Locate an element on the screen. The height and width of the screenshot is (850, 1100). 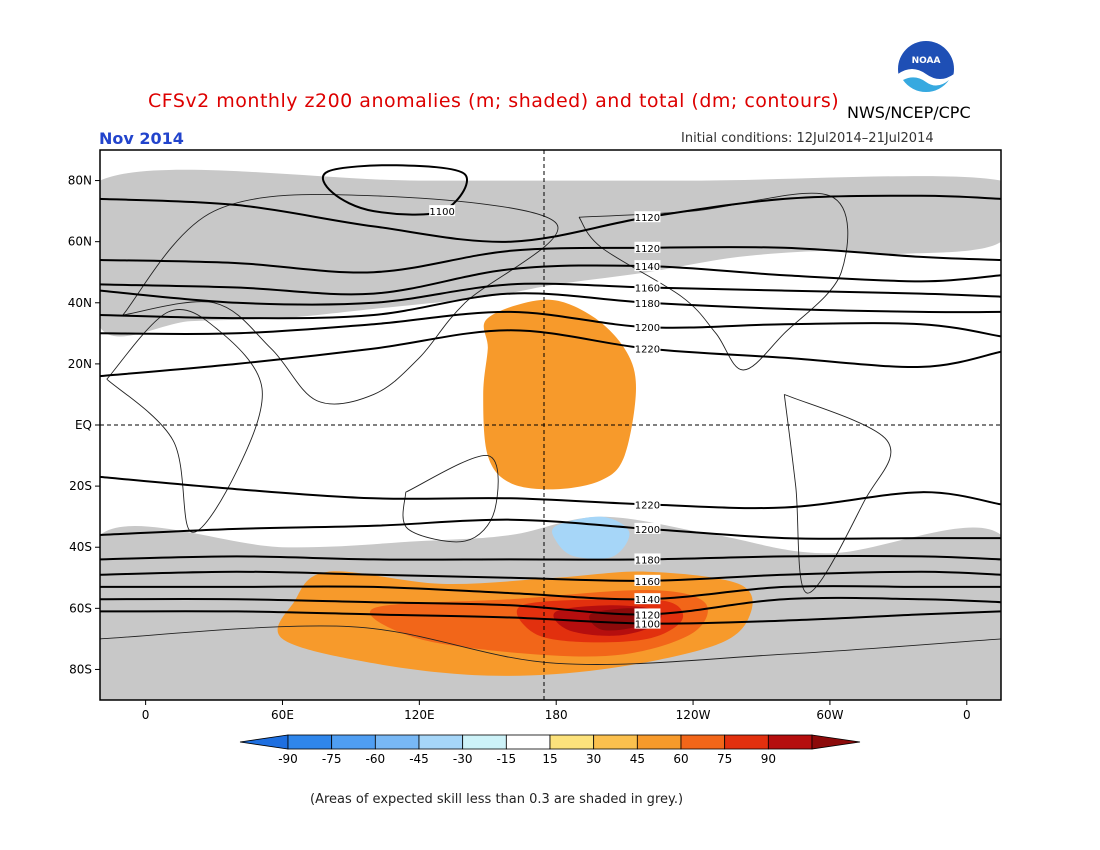
colorbar: -90 -75 -60 -45 -30 -15 15 30 45 60 75 90 is located at coordinates (550, 750).